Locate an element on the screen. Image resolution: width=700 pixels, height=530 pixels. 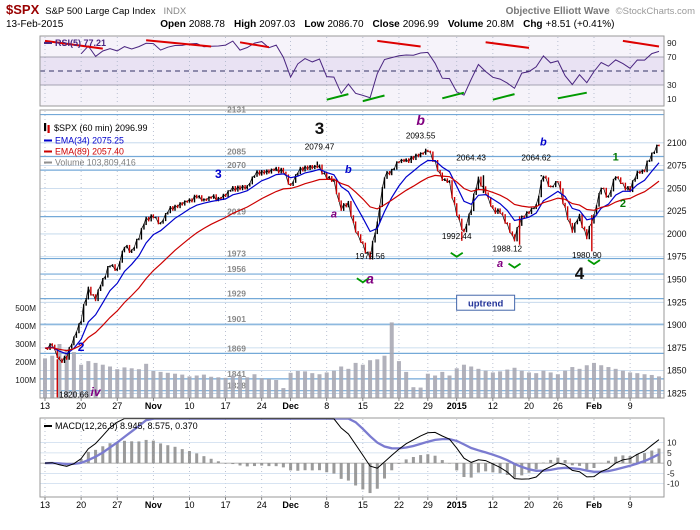
svg-text: 1925 is located at coordinates (677, 302).